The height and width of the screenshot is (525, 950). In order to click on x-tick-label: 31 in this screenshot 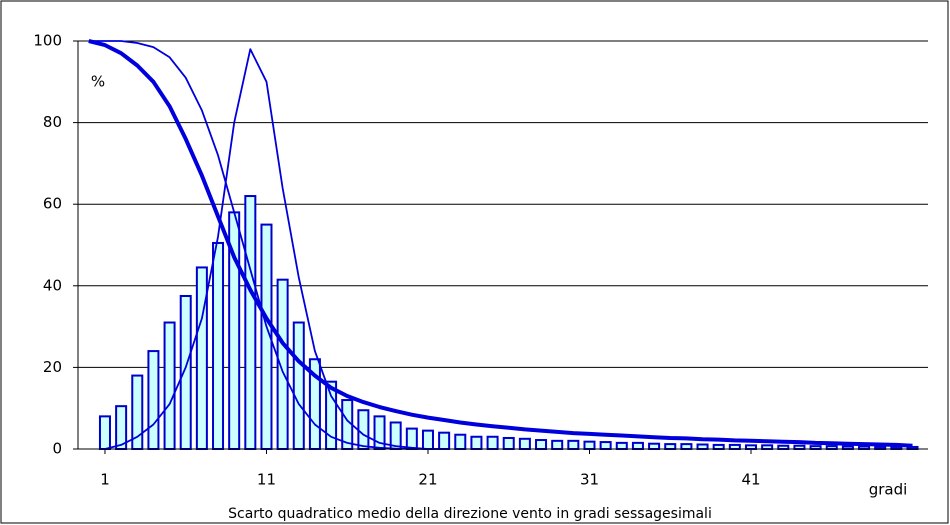, I will do `click(589, 480)`.